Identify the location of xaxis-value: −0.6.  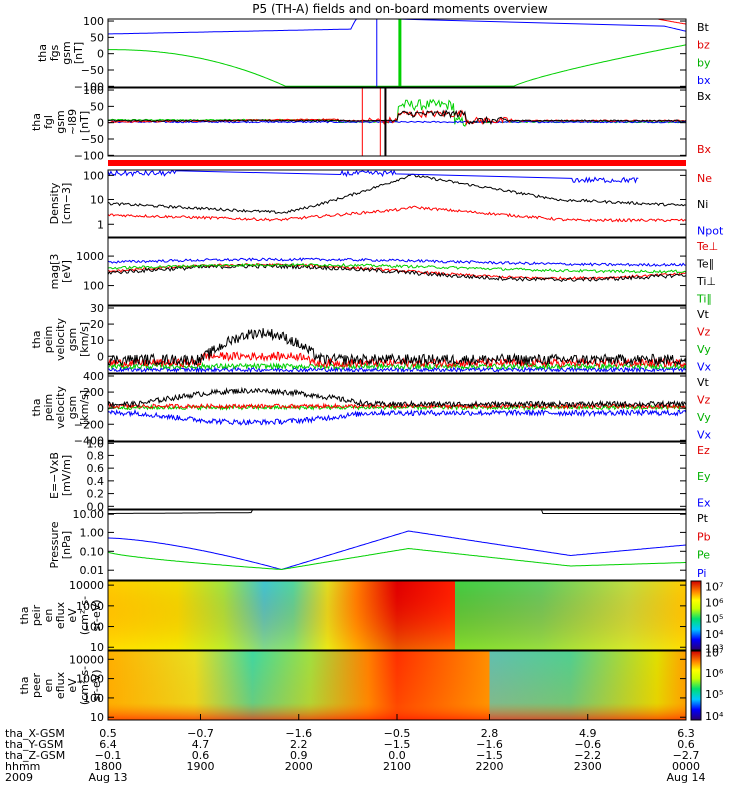
(587, 744).